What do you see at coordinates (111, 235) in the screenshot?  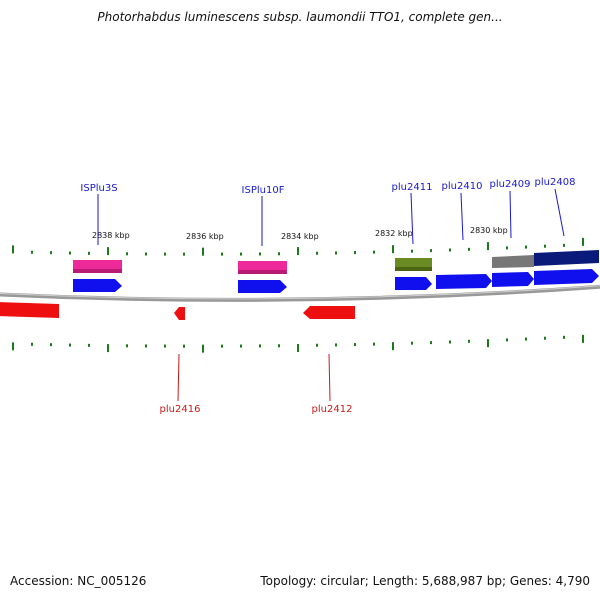 I see `scale-label-2838: 2838 kbp` at bounding box center [111, 235].